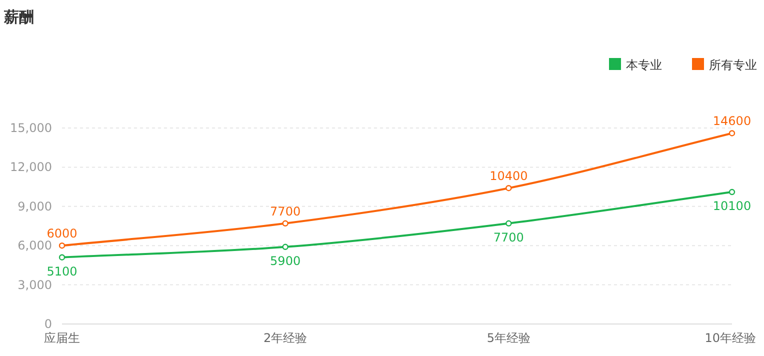 The image size is (764, 356). Describe the element at coordinates (508, 338) in the screenshot. I see `x-tick-label: 5年经验` at that location.